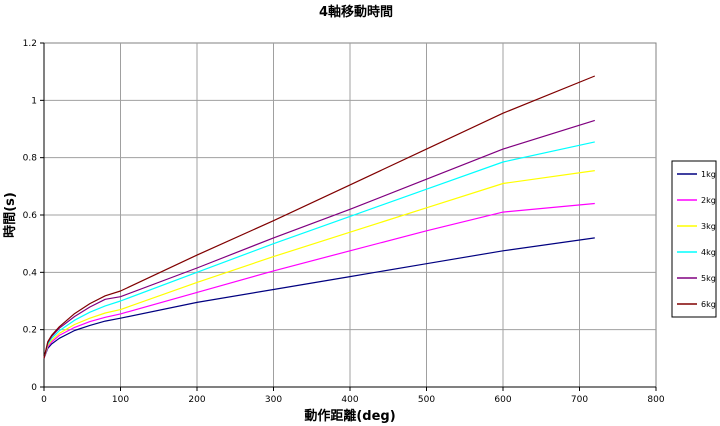  Describe the element at coordinates (655, 400) in the screenshot. I see `x-tick-label: 800` at that location.